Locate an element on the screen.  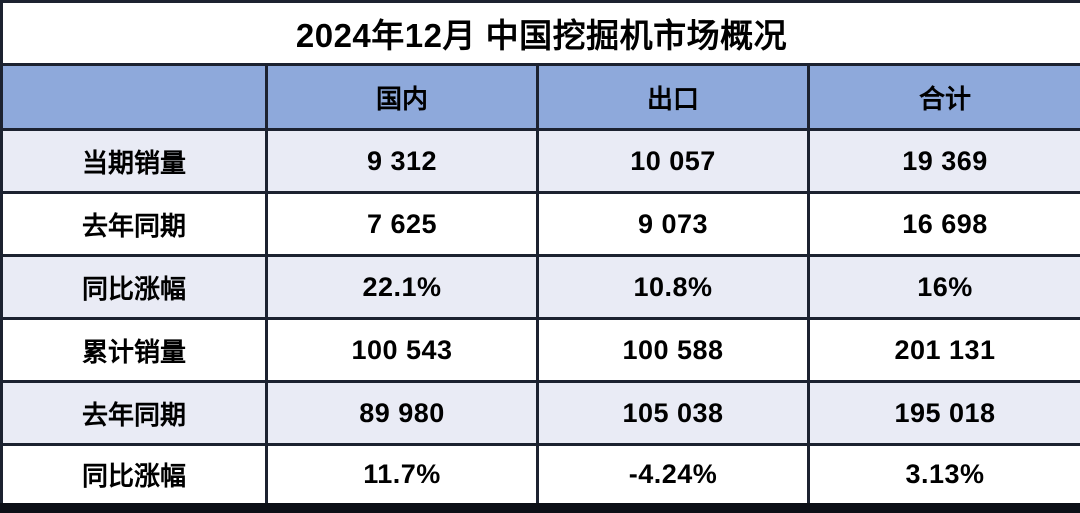
cell-total: 201 131 is located at coordinates (943, 350).